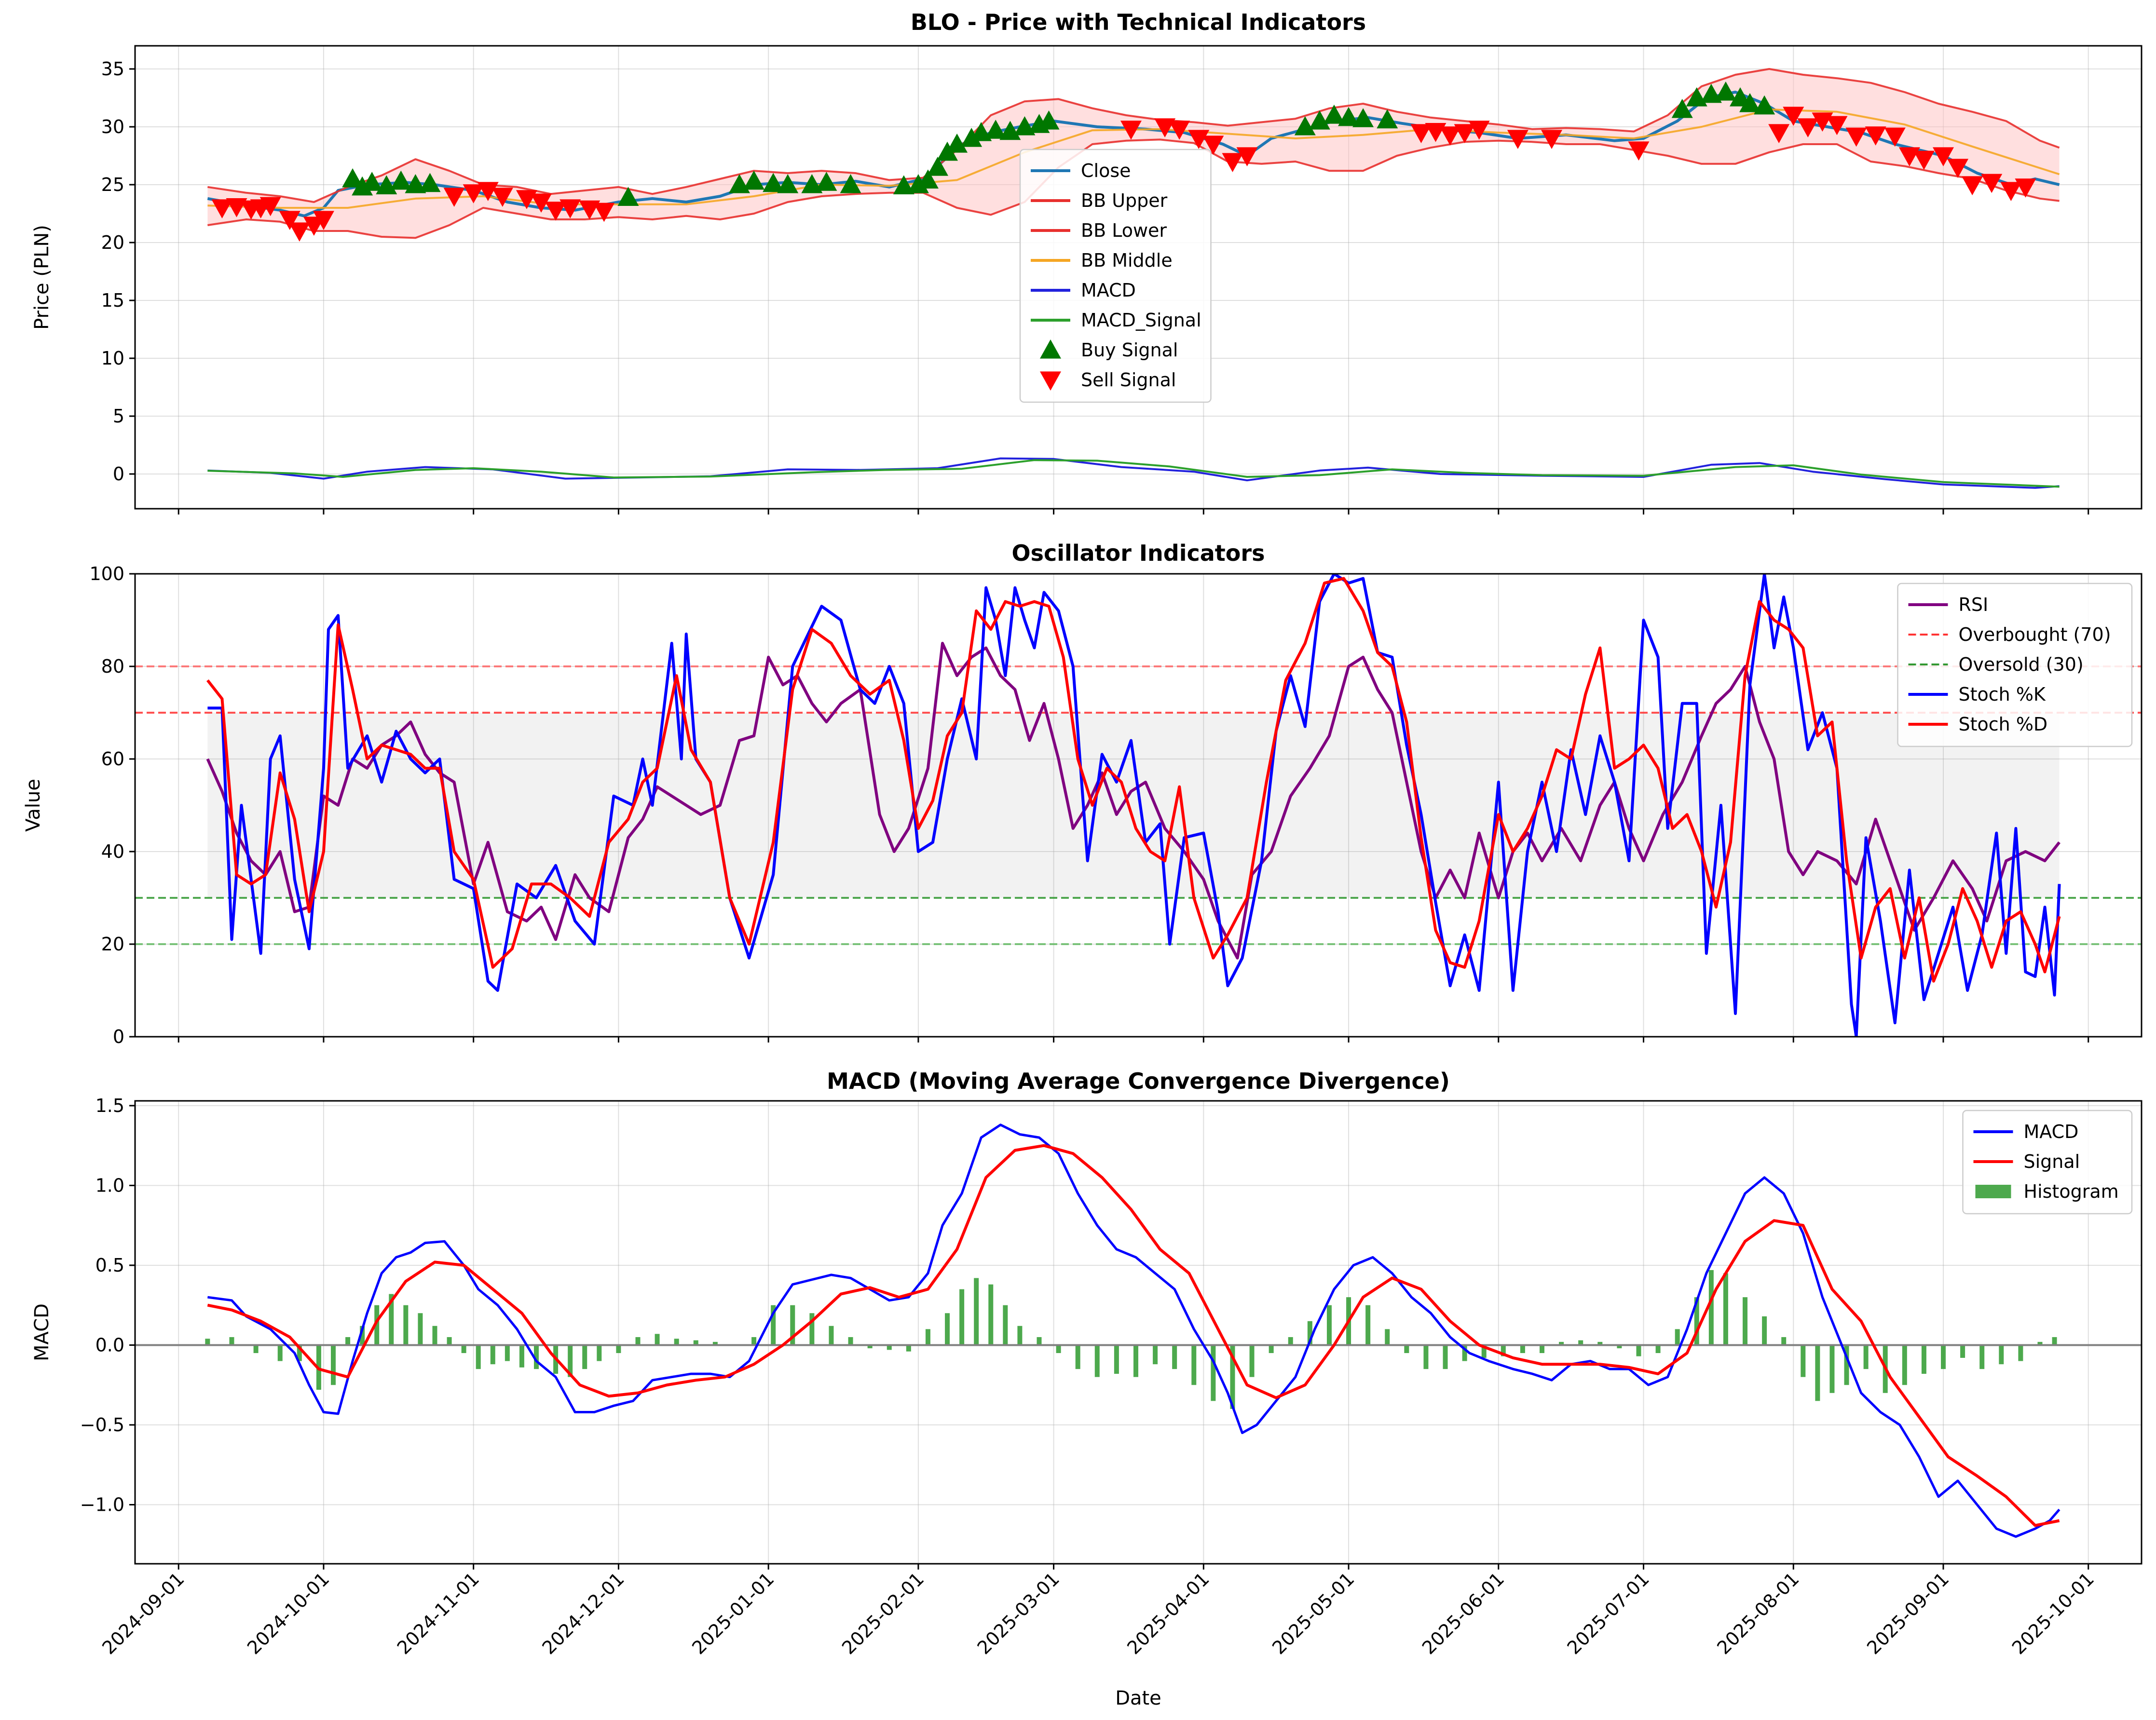 The width and height of the screenshot is (2156, 1720). I want to click on y-tick-label: 0, so click(118, 474).